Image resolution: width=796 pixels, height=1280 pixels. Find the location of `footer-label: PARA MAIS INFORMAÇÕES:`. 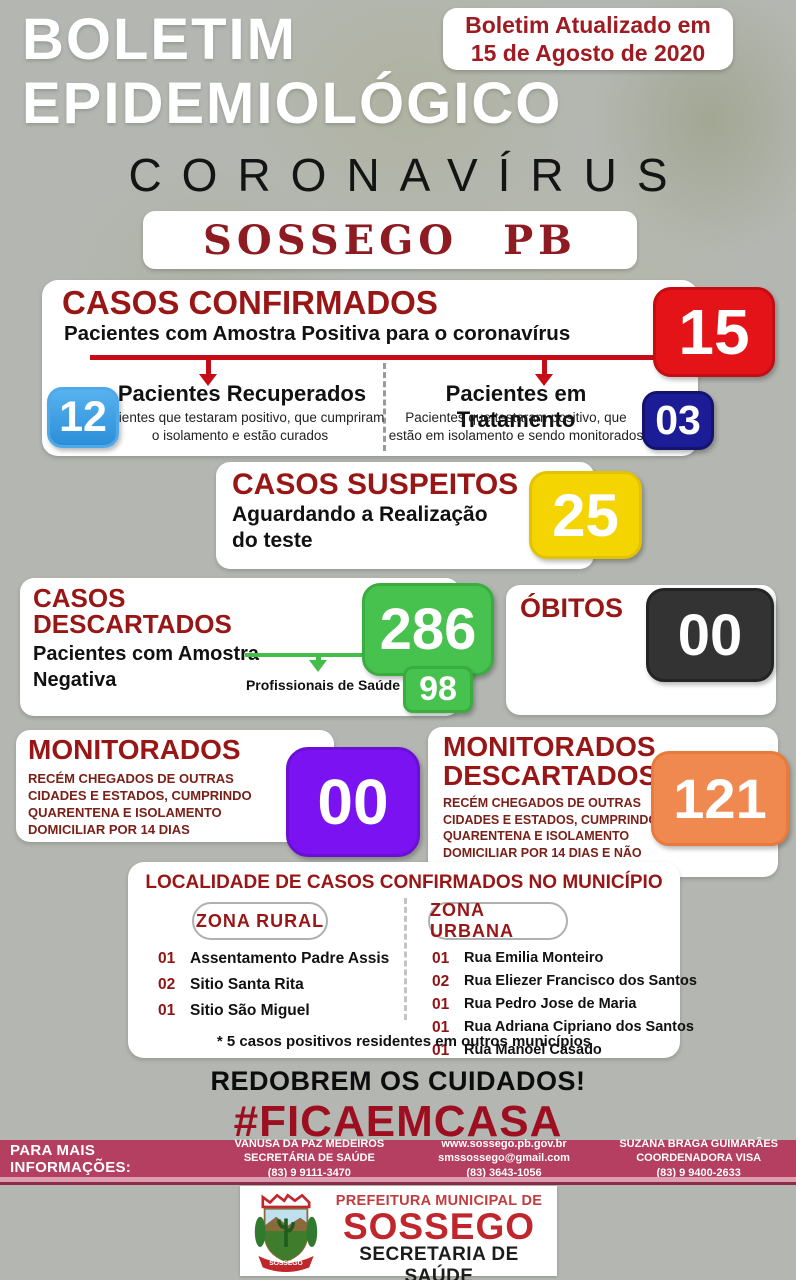

footer-label: PARA MAIS INFORMAÇÕES: is located at coordinates (71, 1158).